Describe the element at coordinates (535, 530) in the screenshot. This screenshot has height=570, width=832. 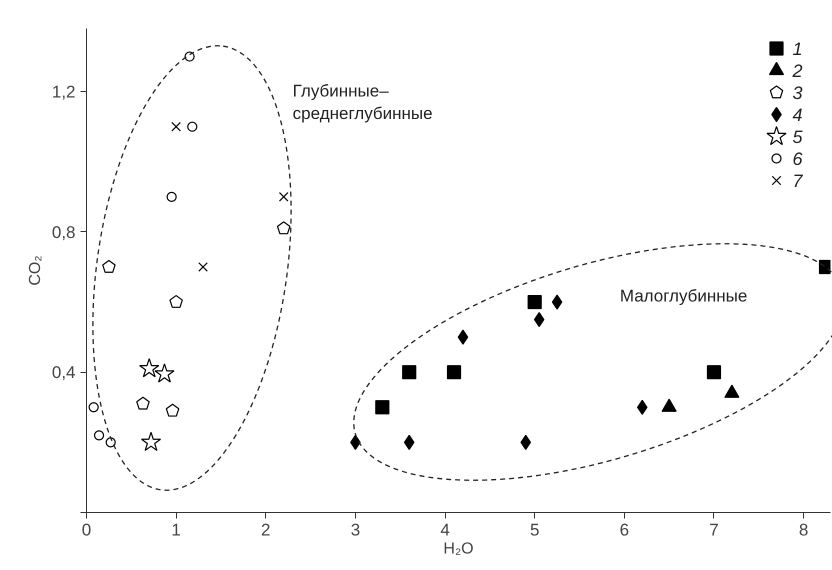
I see `x-tick-label: 5` at that location.